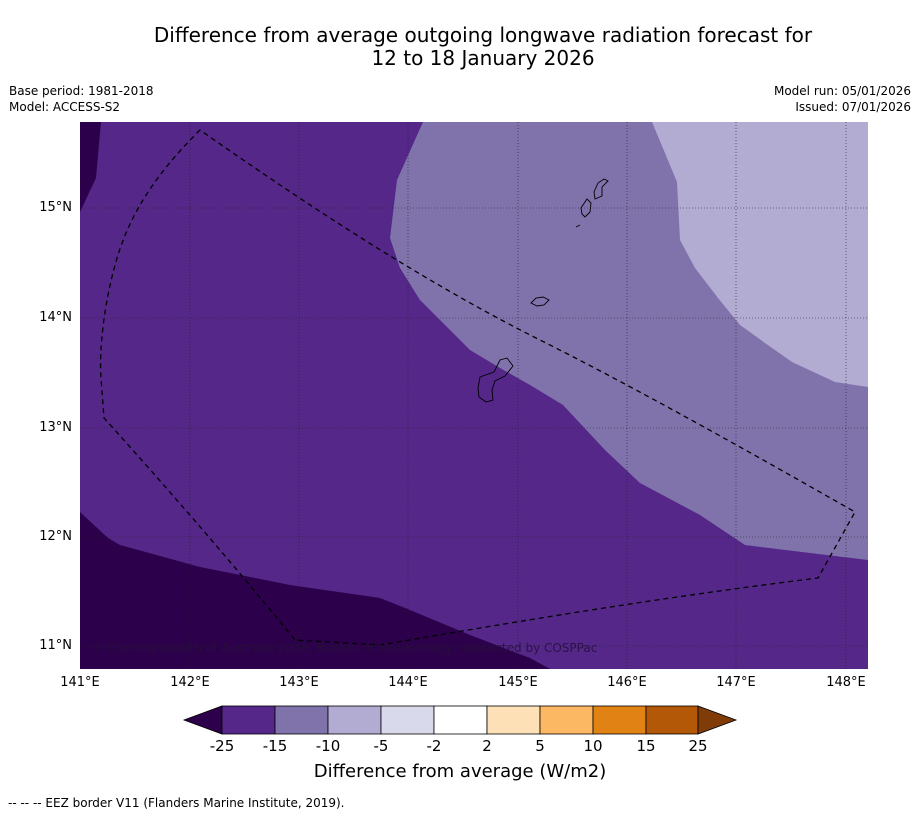 The height and width of the screenshot is (816, 919). Describe the element at coordinates (717, 720) in the screenshot. I see `colorbar-extend-high` at that location.